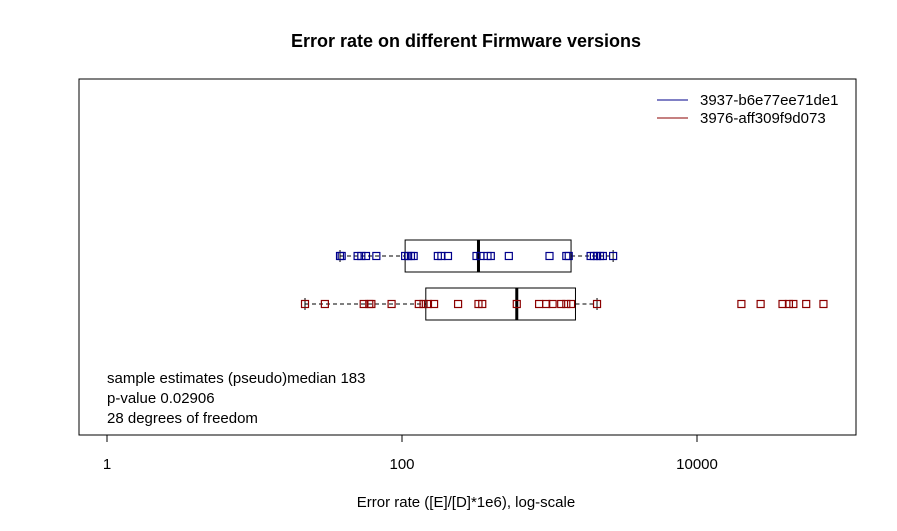 This screenshot has width=897, height=531. What do you see at coordinates (410, 453) in the screenshot?
I see `x-axis: 1 100 10000` at bounding box center [410, 453].